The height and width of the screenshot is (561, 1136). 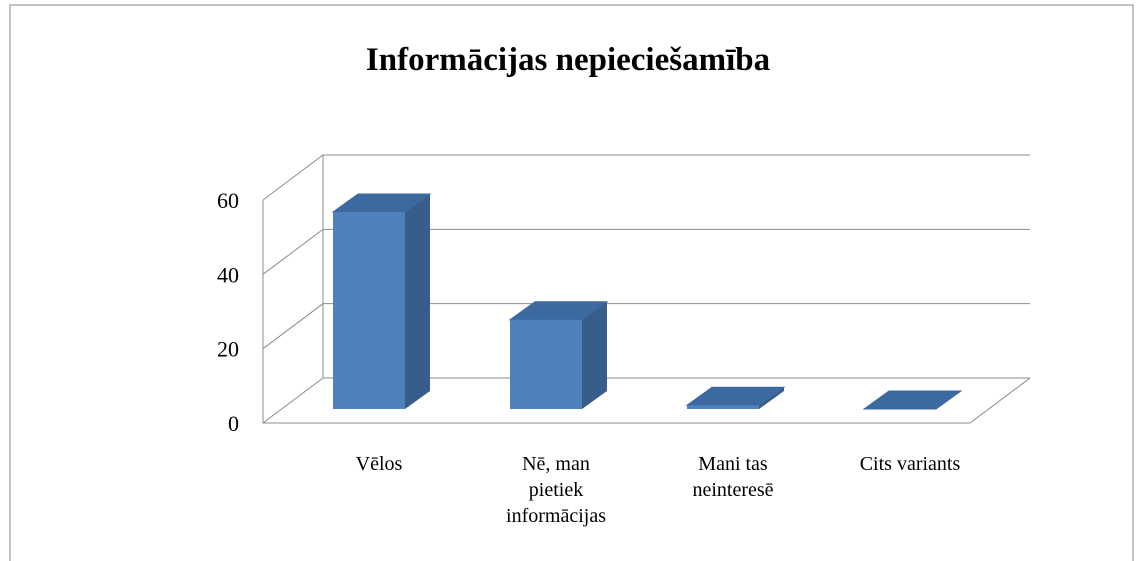 I want to click on x-tick-label: Nē, man pietiek informācijas, so click(x=556, y=490).